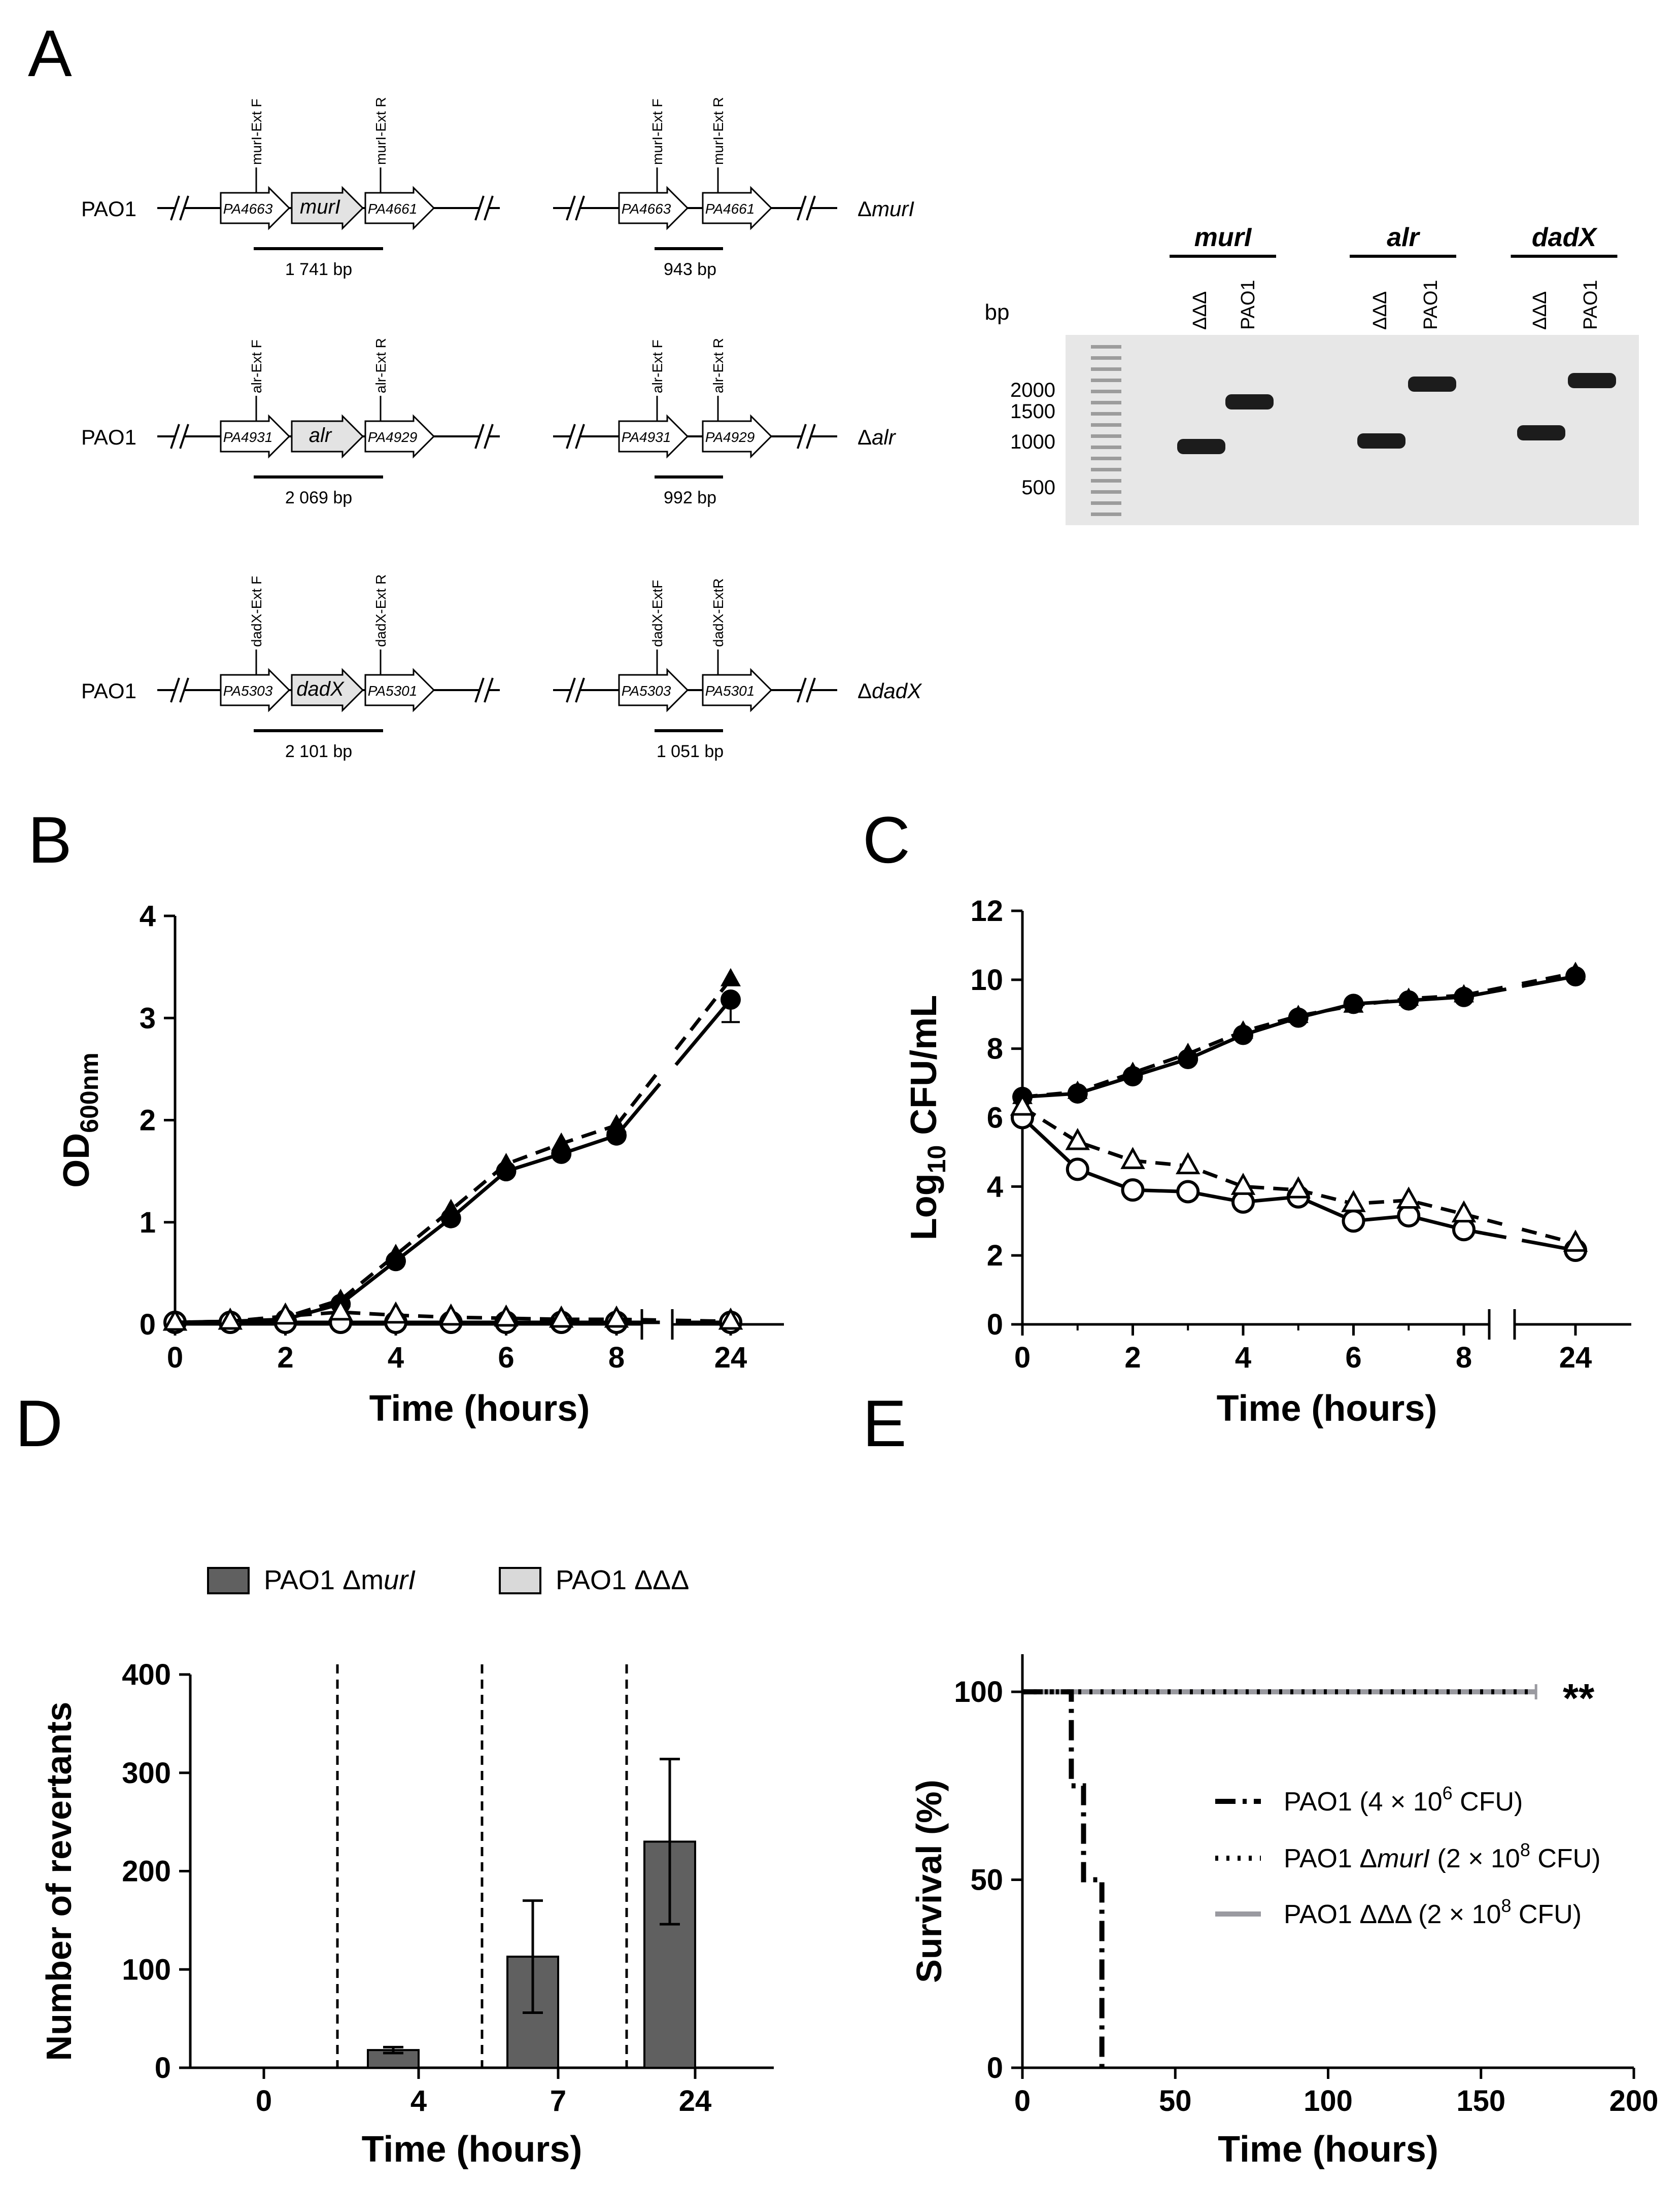 The height and width of the screenshot is (2187, 1680). What do you see at coordinates (657, 613) in the screenshot?
I see `primer-label: dadX-ExtF` at bounding box center [657, 613].